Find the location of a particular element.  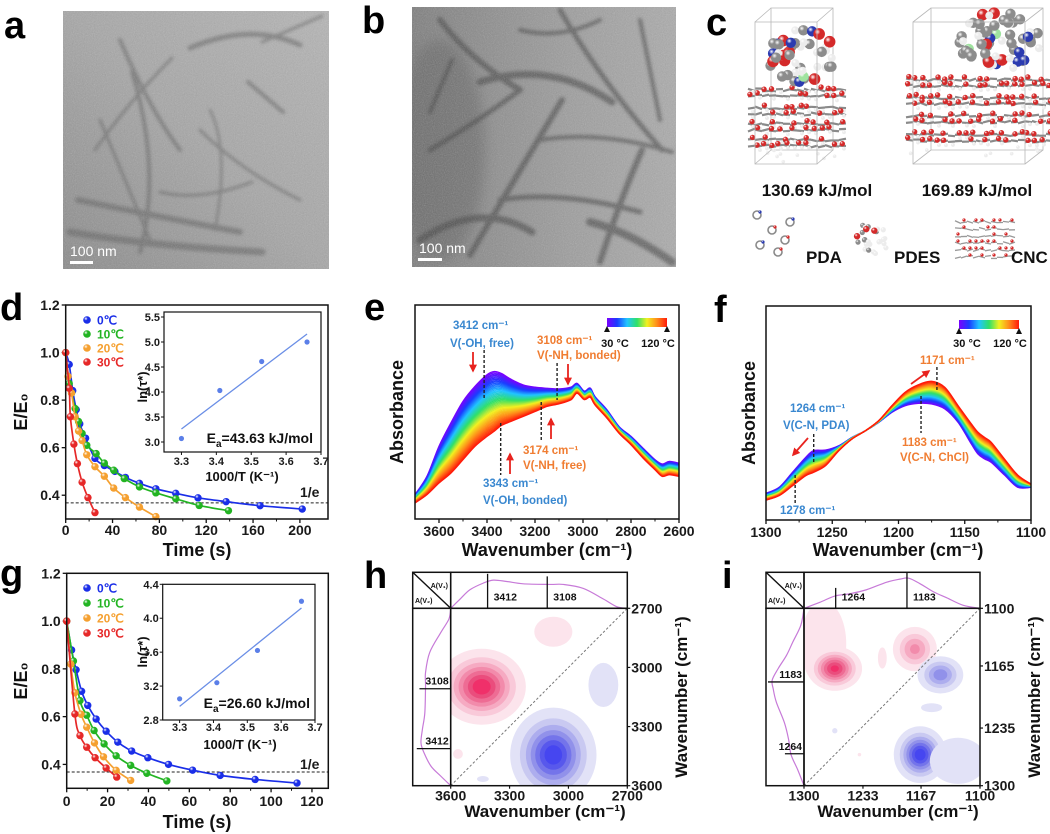

x-tick-label: 40 is located at coordinates (149, 801).